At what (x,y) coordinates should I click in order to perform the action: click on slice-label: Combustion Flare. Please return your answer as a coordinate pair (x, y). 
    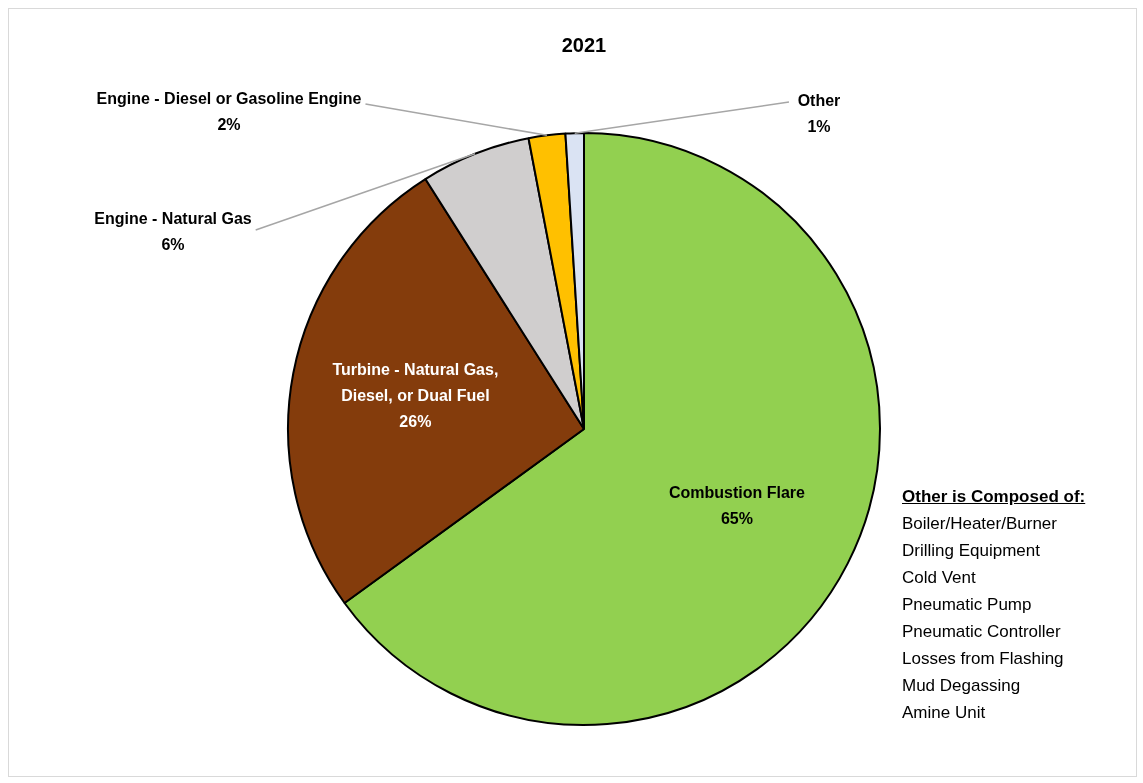
    Looking at the image, I should click on (737, 493).